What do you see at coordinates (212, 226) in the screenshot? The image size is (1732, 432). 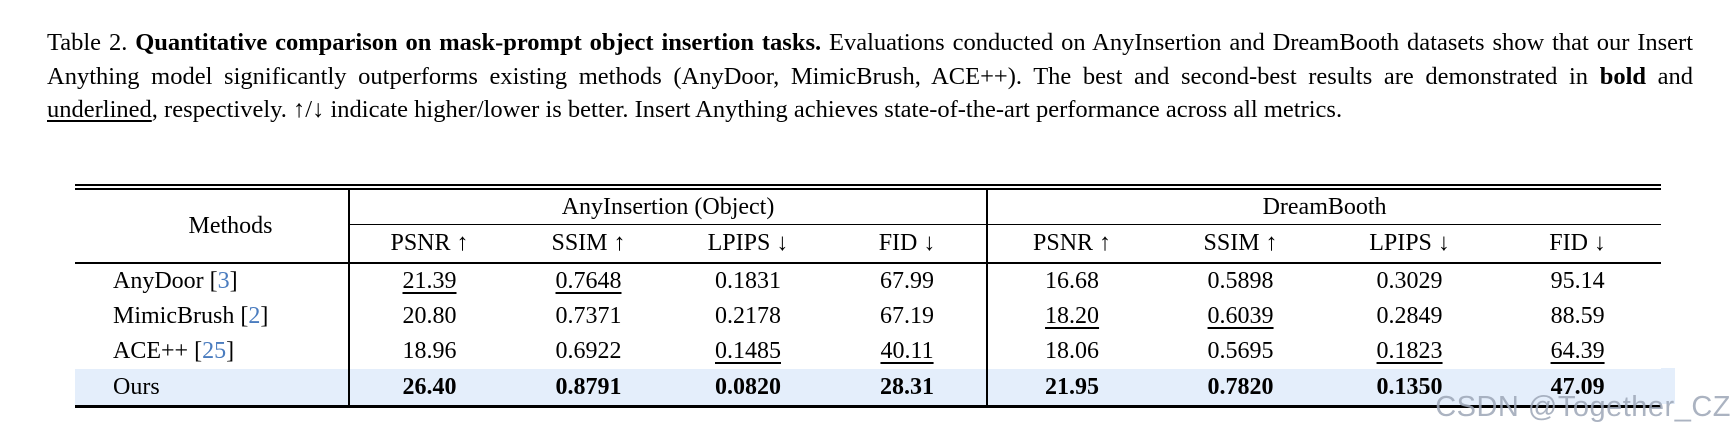 I see `methods-column-header: Methods` at bounding box center [212, 226].